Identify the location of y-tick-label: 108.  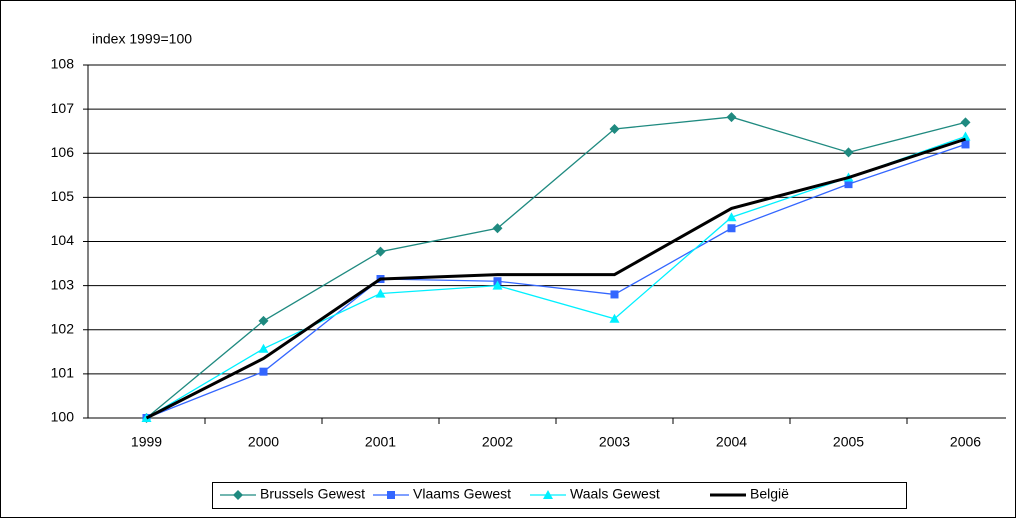
(63, 64).